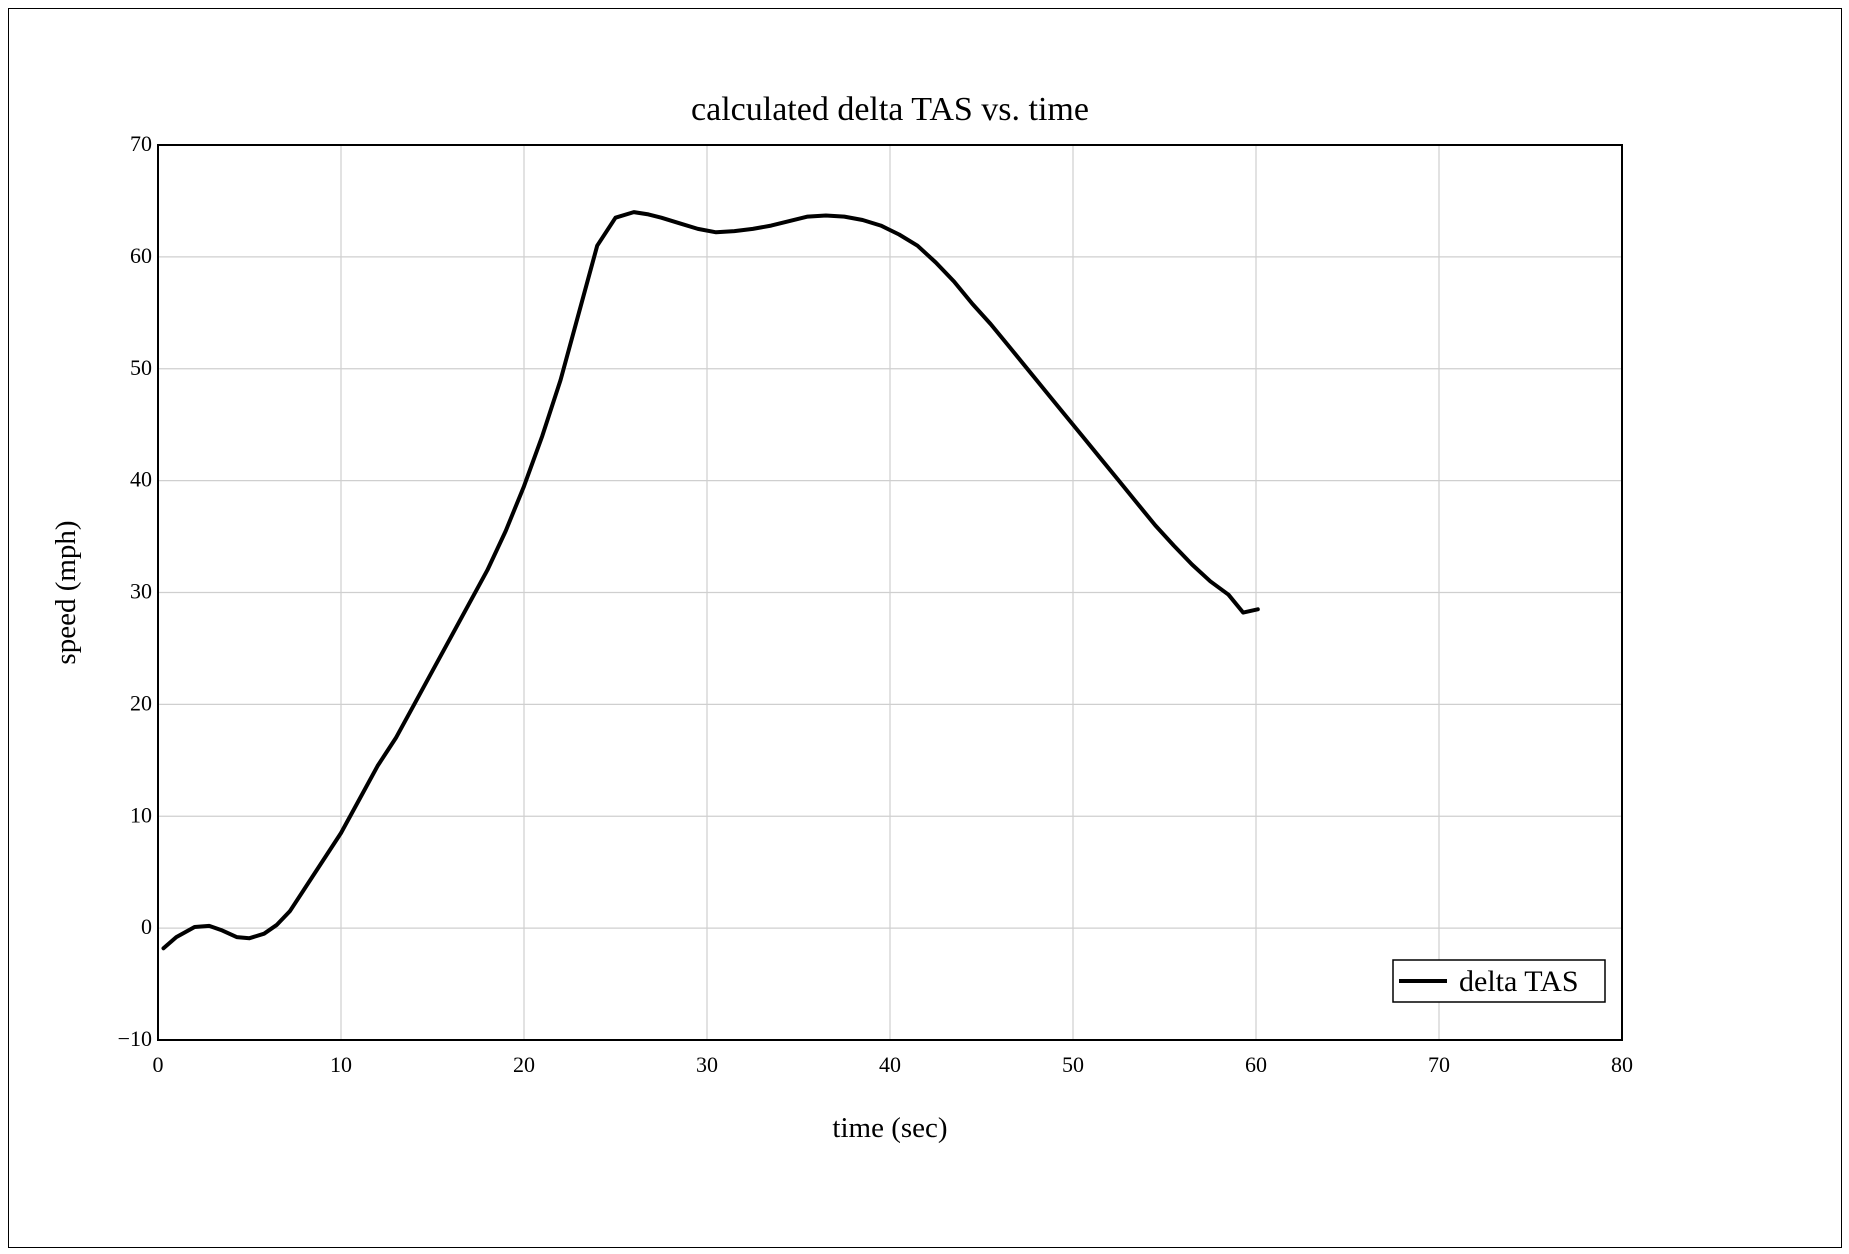 The height and width of the screenshot is (1254, 1849). I want to click on x-tick-label: 30, so click(707, 1064).